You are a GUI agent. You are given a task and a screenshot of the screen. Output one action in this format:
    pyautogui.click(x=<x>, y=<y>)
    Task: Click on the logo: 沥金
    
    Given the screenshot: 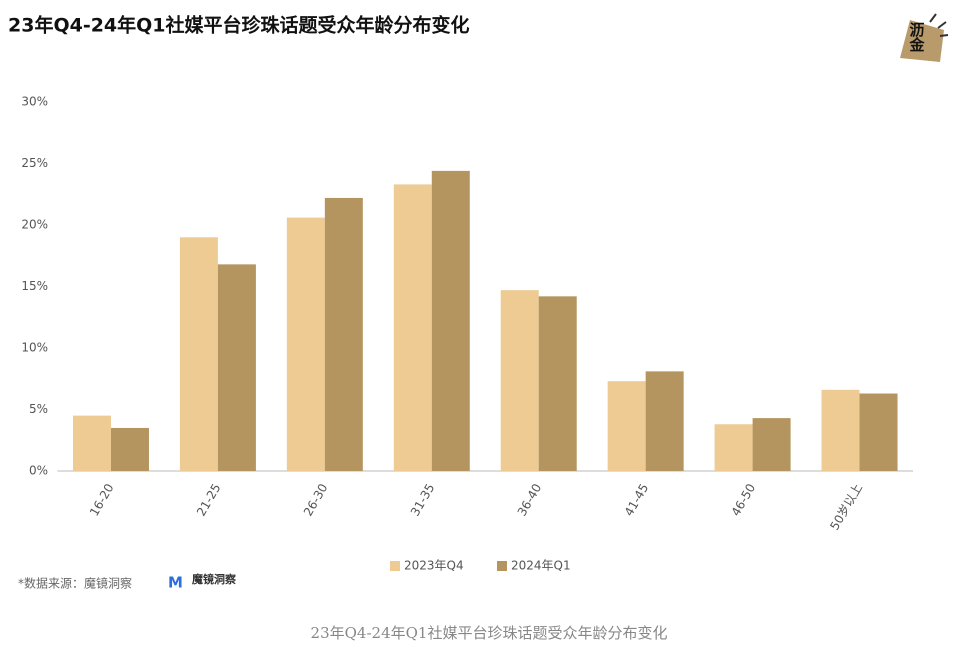 What is the action you would take?
    pyautogui.click(x=917, y=37)
    